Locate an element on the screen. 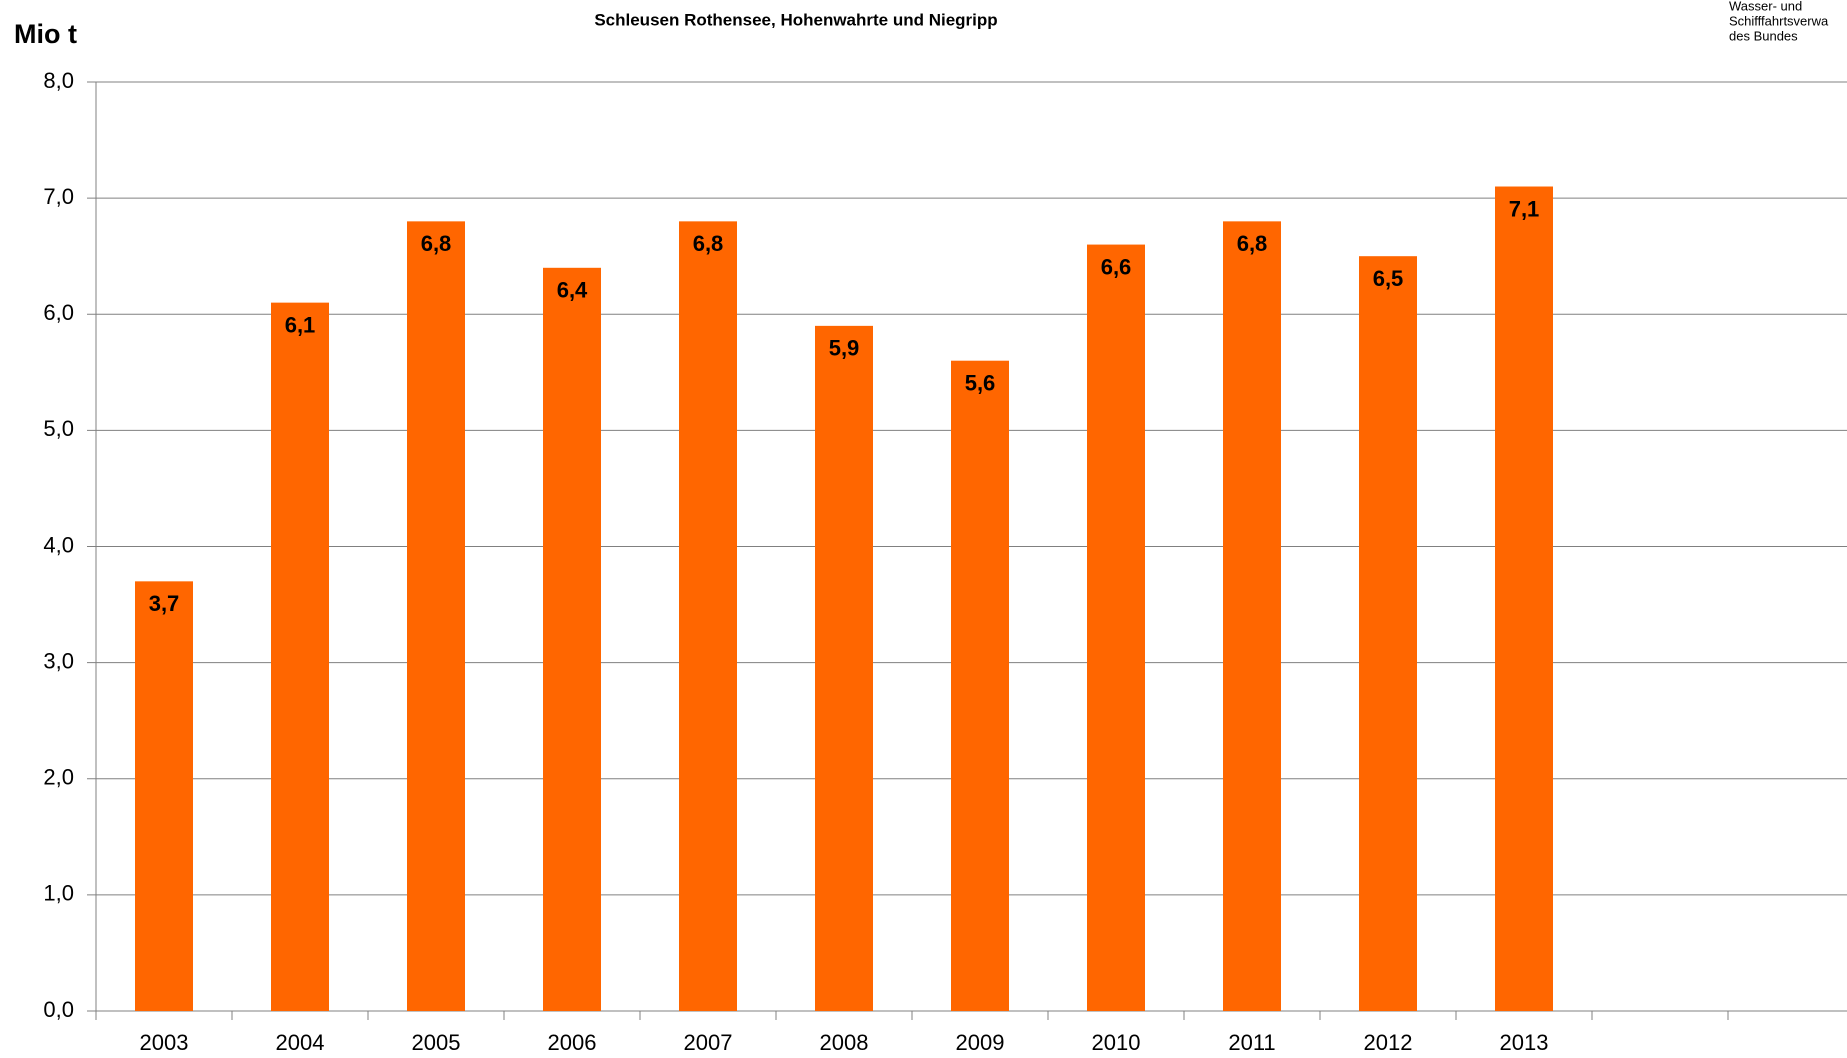  x-tick-label: 2006 is located at coordinates (572, 1042).